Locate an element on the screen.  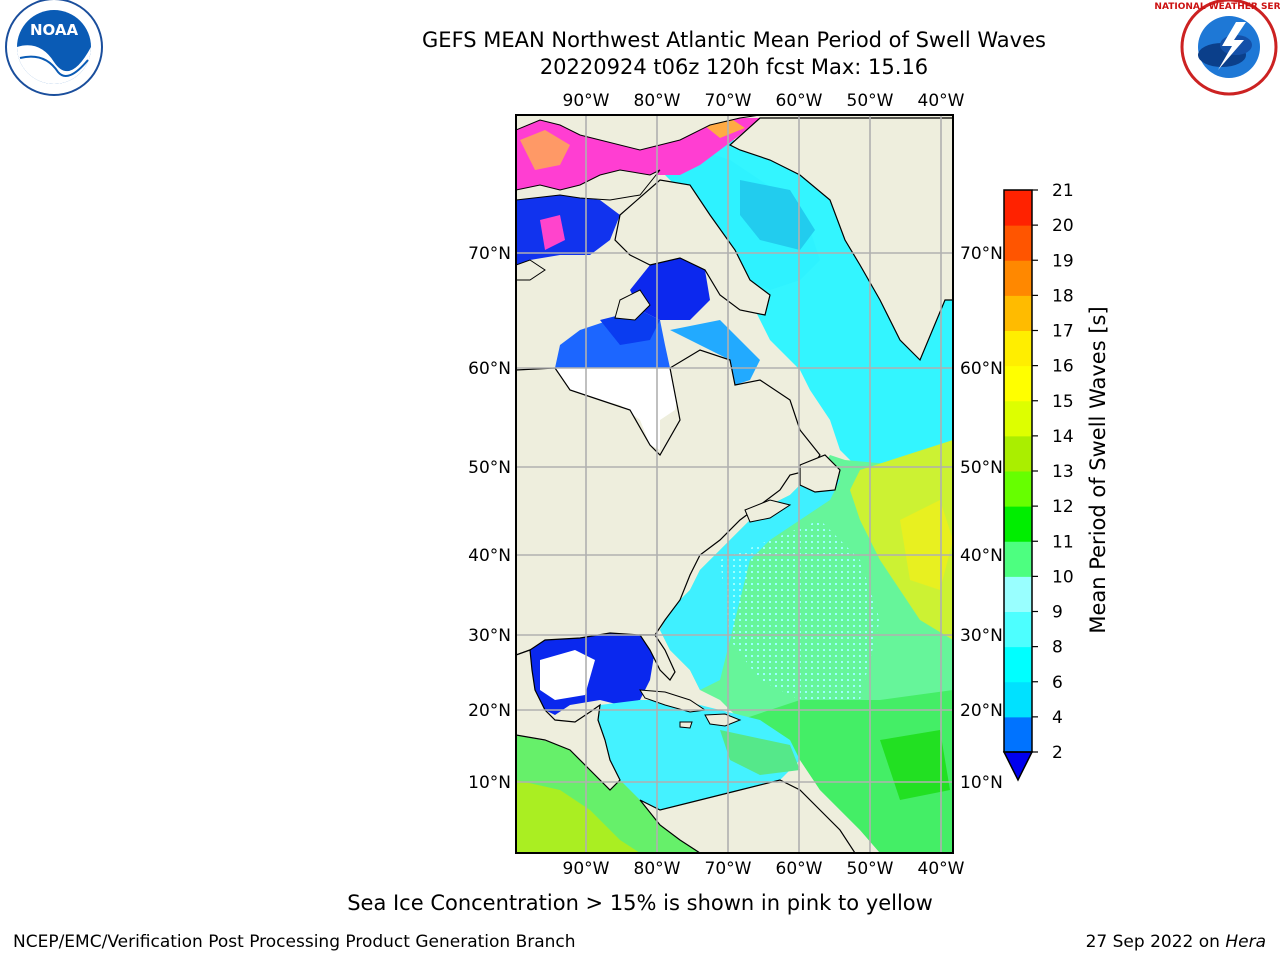
sea-ice-orange is located at coordinates (545, 150).